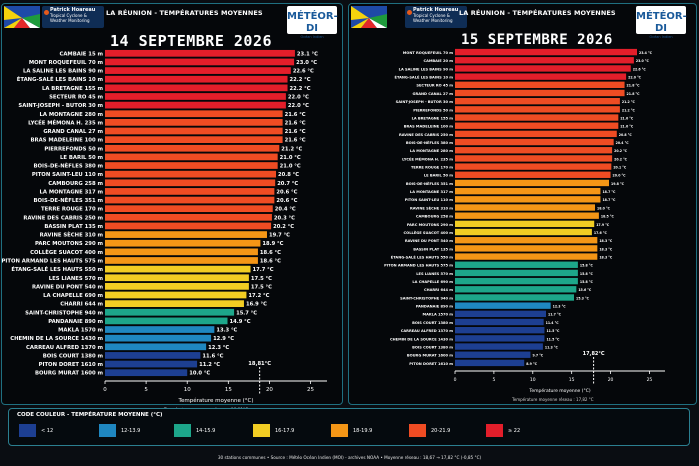  Describe the element at coordinates (433, 249) in the screenshot. I see `category-label: BASSIN PLAT 135 m` at that location.